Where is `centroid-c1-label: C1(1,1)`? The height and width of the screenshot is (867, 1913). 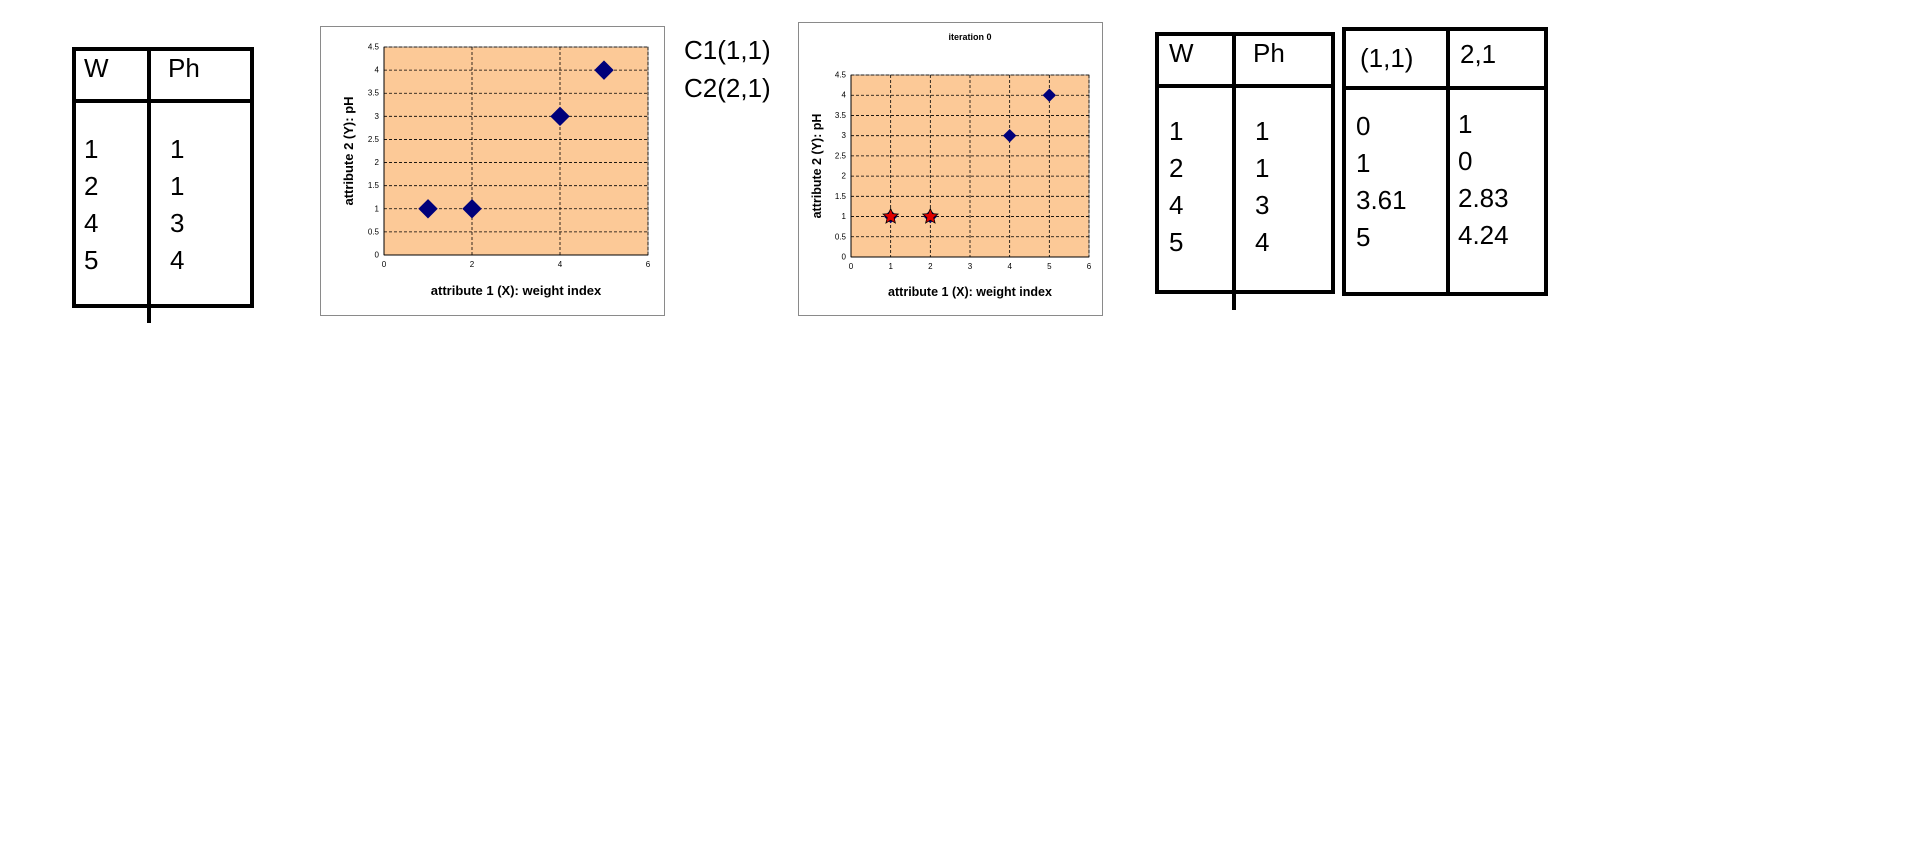 centroid-c1-label: C1(1,1) is located at coordinates (727, 50).